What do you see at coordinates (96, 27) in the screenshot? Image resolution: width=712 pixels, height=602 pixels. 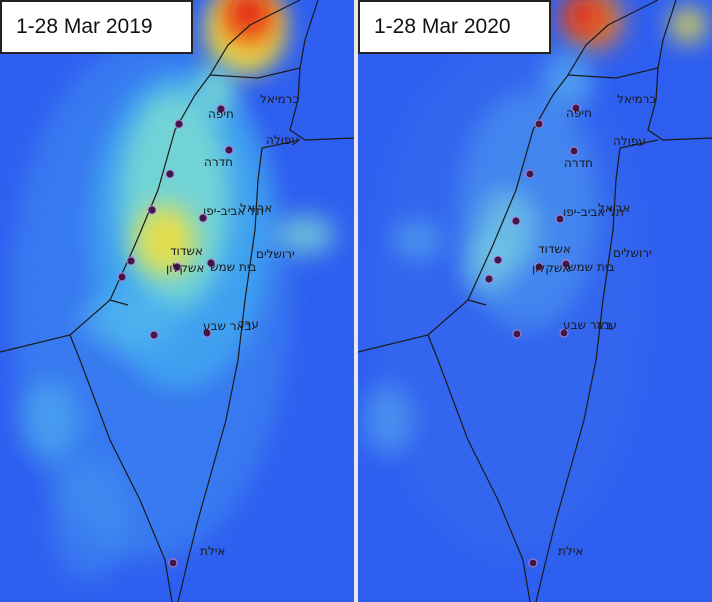 I see `panel-title: 1-28 Mar 2019` at bounding box center [96, 27].